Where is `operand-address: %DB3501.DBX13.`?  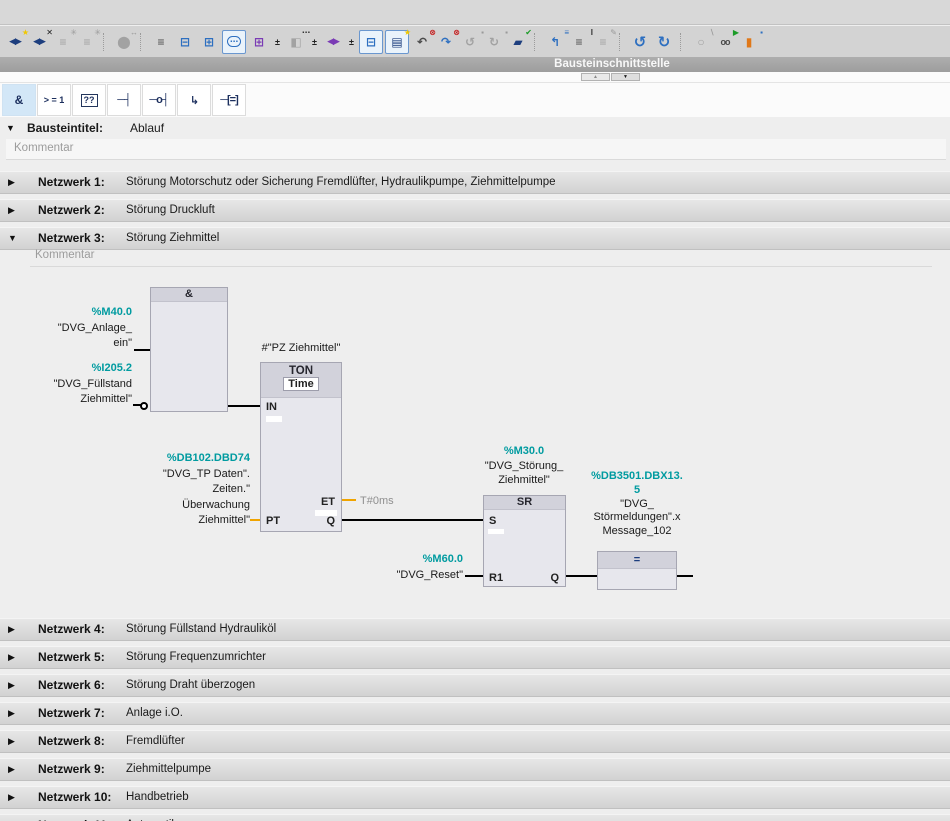 operand-address: %DB3501.DBX13. is located at coordinates (637, 476).